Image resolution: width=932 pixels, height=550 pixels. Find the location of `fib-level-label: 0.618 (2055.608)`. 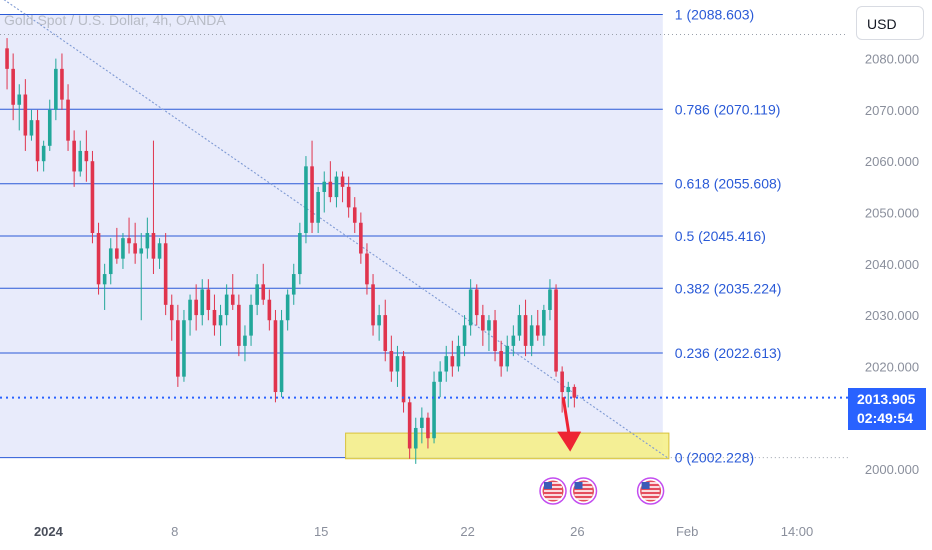

fib-level-label: 0.618 (2055.608) is located at coordinates (728, 184).